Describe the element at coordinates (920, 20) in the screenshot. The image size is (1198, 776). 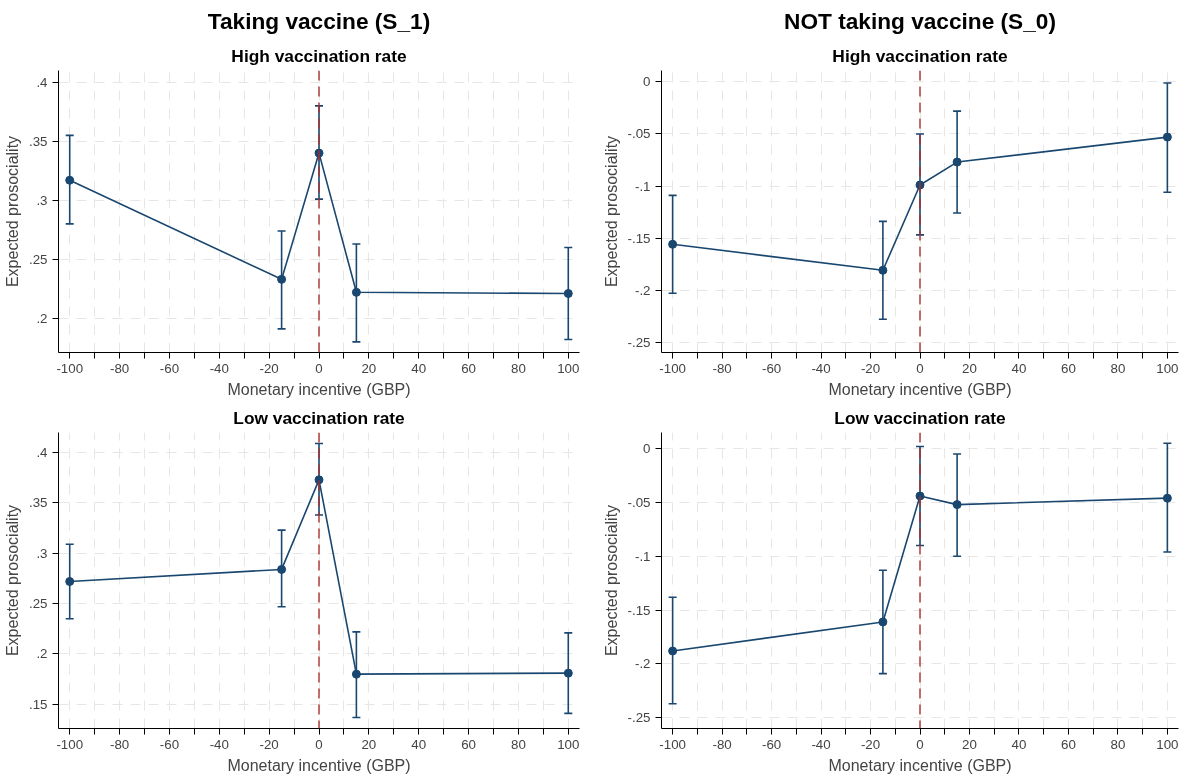
I see `chart-title: NOT taking vaccine (S_0)` at that location.